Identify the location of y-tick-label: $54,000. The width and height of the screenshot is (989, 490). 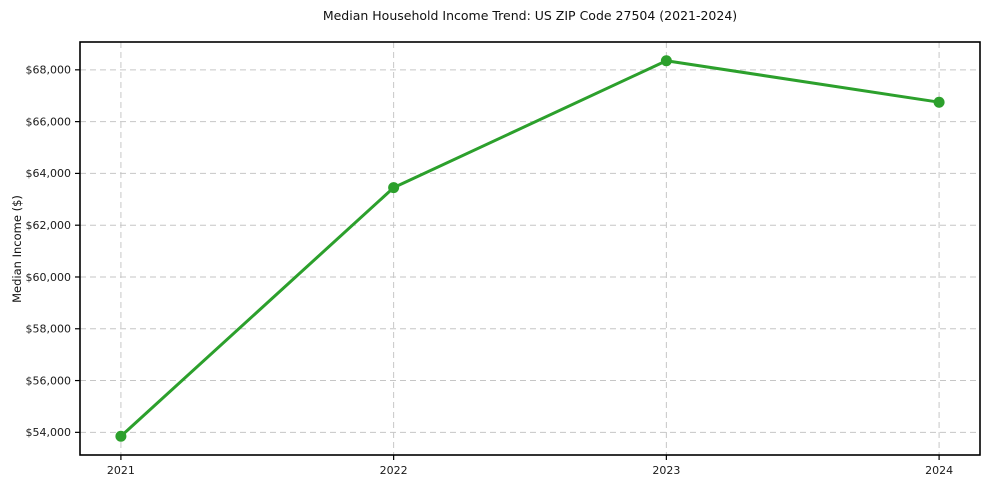
(49, 432).